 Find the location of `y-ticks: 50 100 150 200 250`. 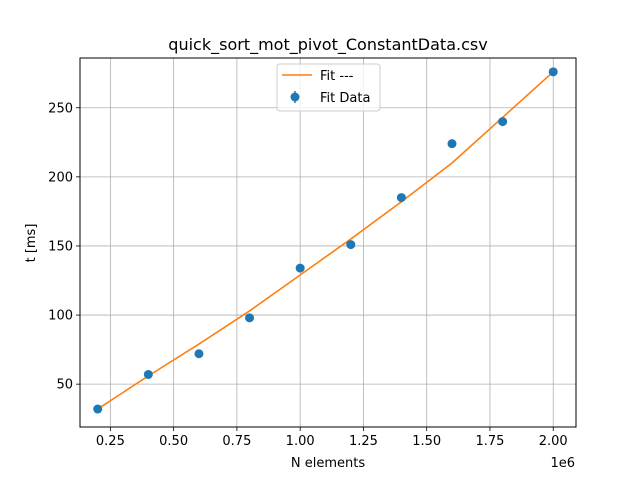

y-ticks: 50 100 150 200 250 is located at coordinates (64, 247).